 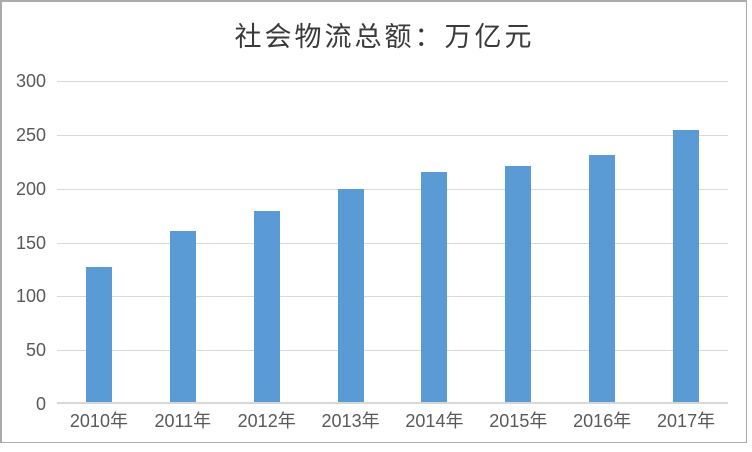 I want to click on chart-title: 社会物流总额：万亿元, so click(x=384, y=37).